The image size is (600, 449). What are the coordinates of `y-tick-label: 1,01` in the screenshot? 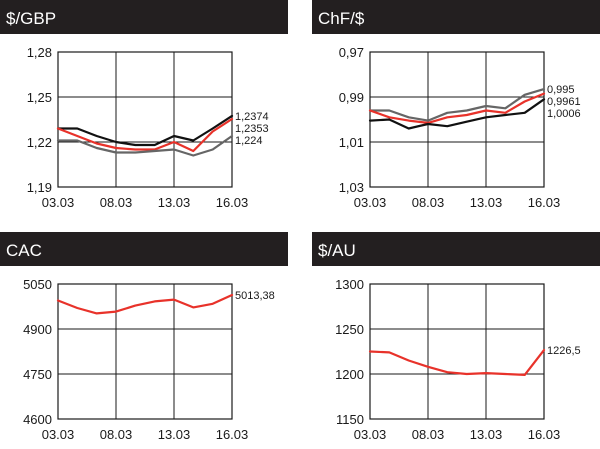 It's located at (351, 142).